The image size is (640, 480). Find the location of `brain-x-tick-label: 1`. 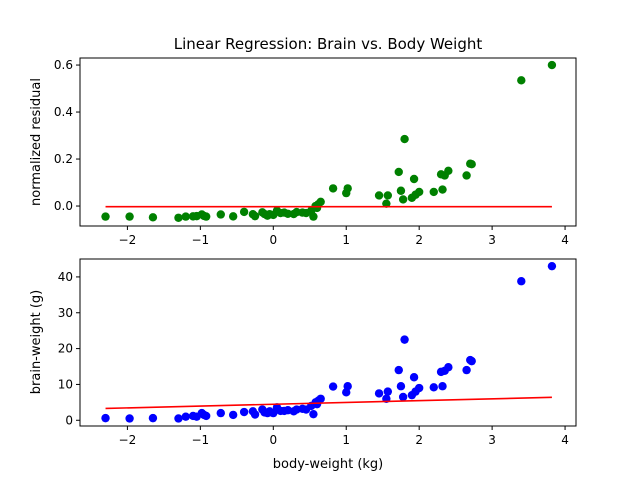

brain-x-tick-label: 1 is located at coordinates (346, 440).